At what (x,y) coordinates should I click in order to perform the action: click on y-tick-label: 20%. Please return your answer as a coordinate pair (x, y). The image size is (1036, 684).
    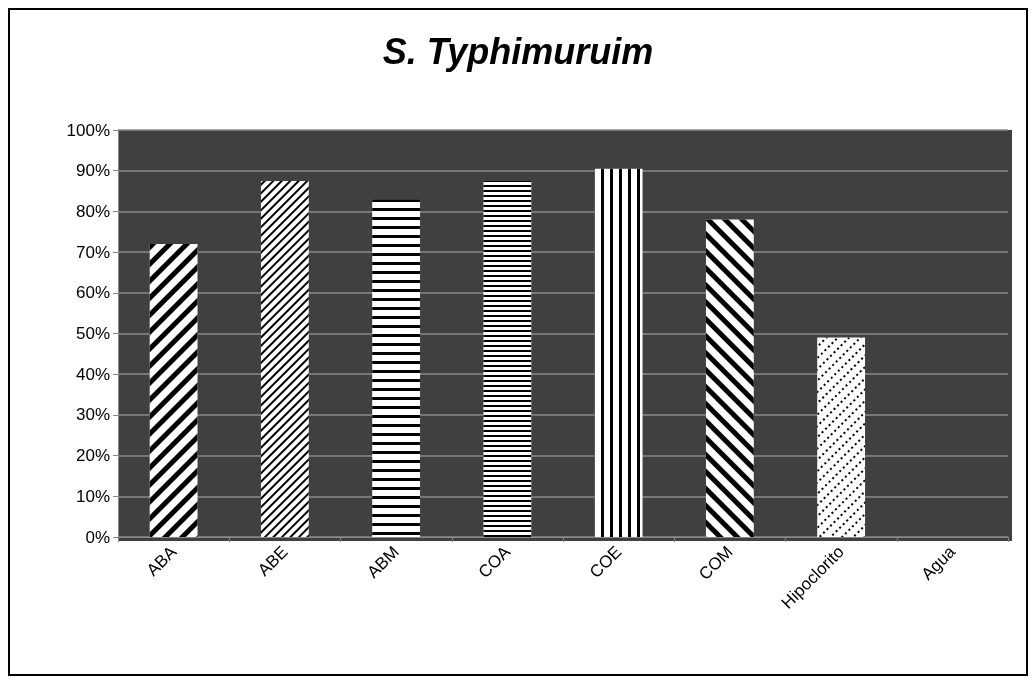
    Looking at the image, I should click on (92, 456).